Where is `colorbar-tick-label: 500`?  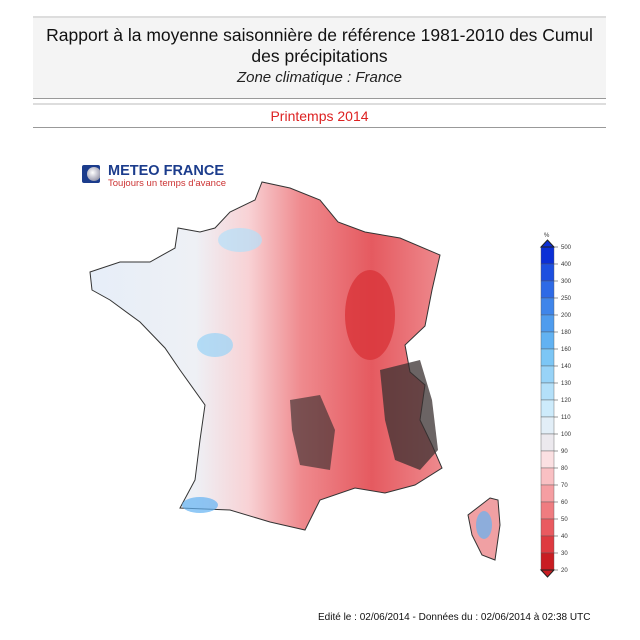 colorbar-tick-label: 500 is located at coordinates (566, 248).